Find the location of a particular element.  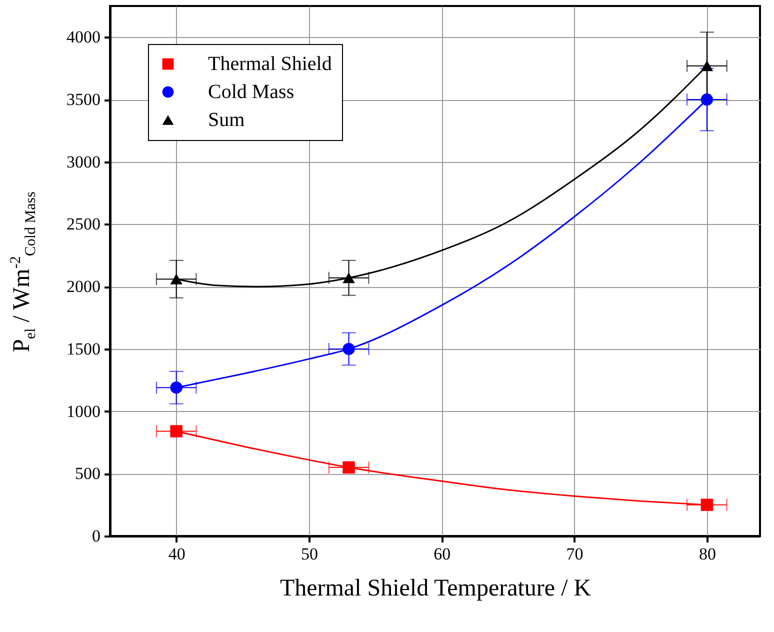

y-tick-label: 1000 is located at coordinates (83, 411).